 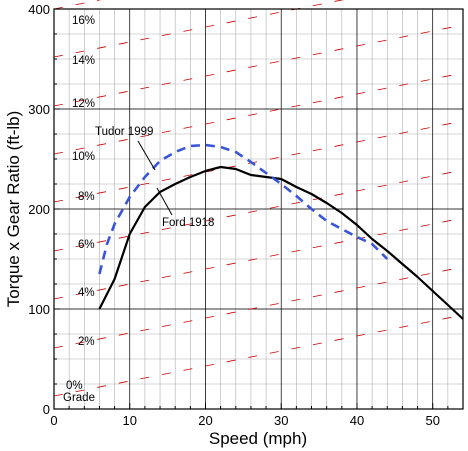 I want to click on y-tick-label: 100, so click(x=39, y=309).